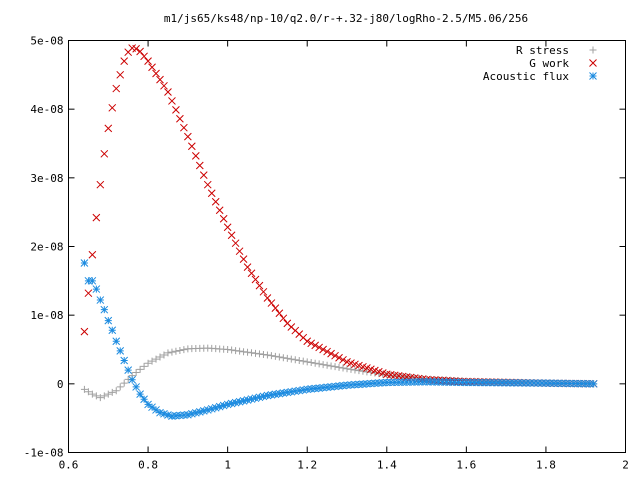  What do you see at coordinates (387, 465) in the screenshot?
I see `x-tick-label: 1.4` at bounding box center [387, 465].